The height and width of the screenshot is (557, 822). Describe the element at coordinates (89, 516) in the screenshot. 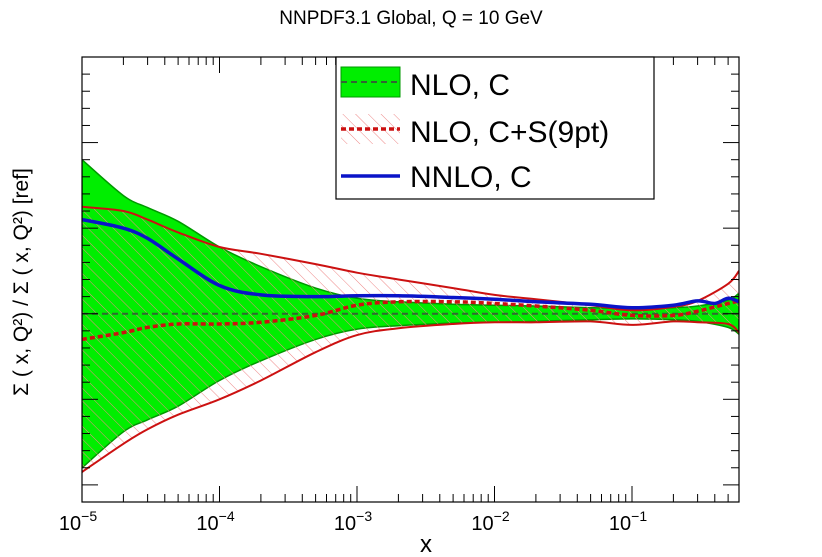

I see `x-tick-label-exponent: −5` at that location.